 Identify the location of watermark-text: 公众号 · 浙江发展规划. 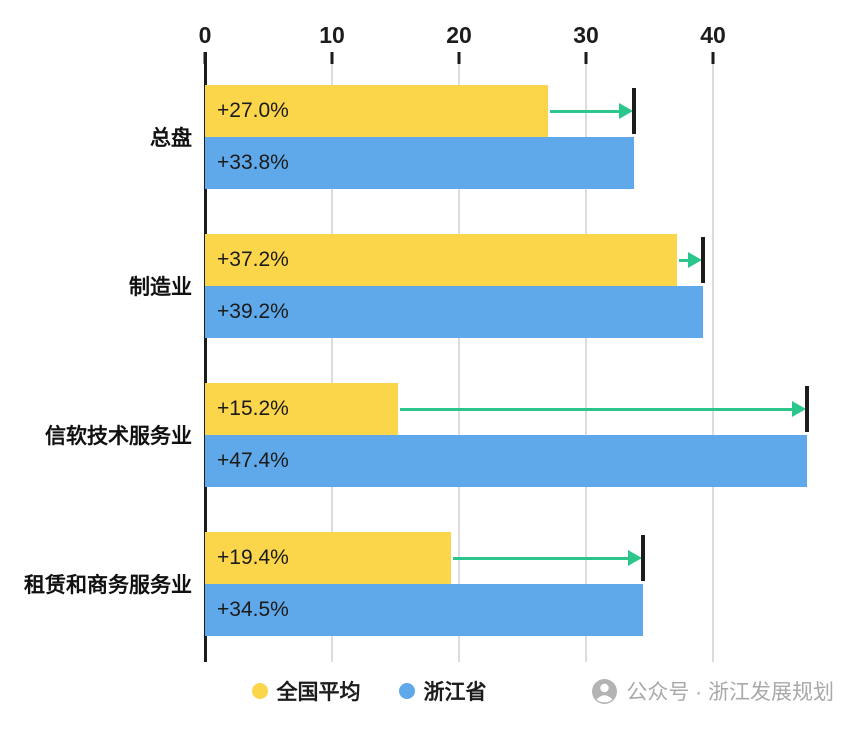
(730, 692).